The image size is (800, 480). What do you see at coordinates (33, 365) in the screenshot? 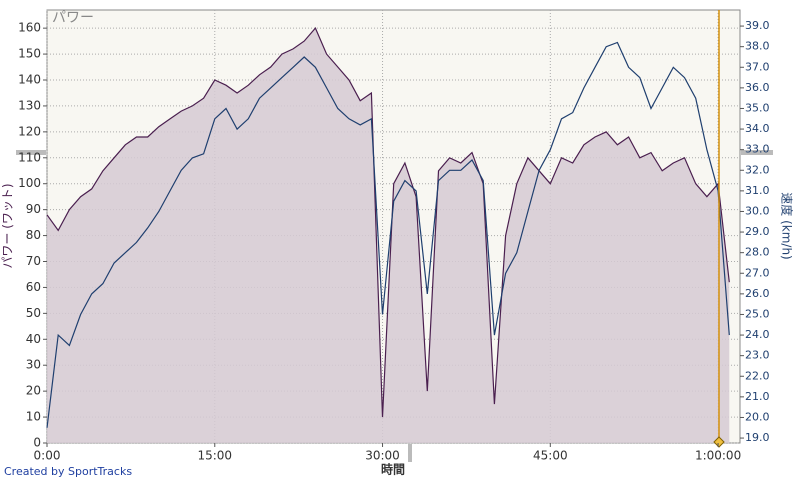
I see `y-tick-label: 30` at bounding box center [33, 365].